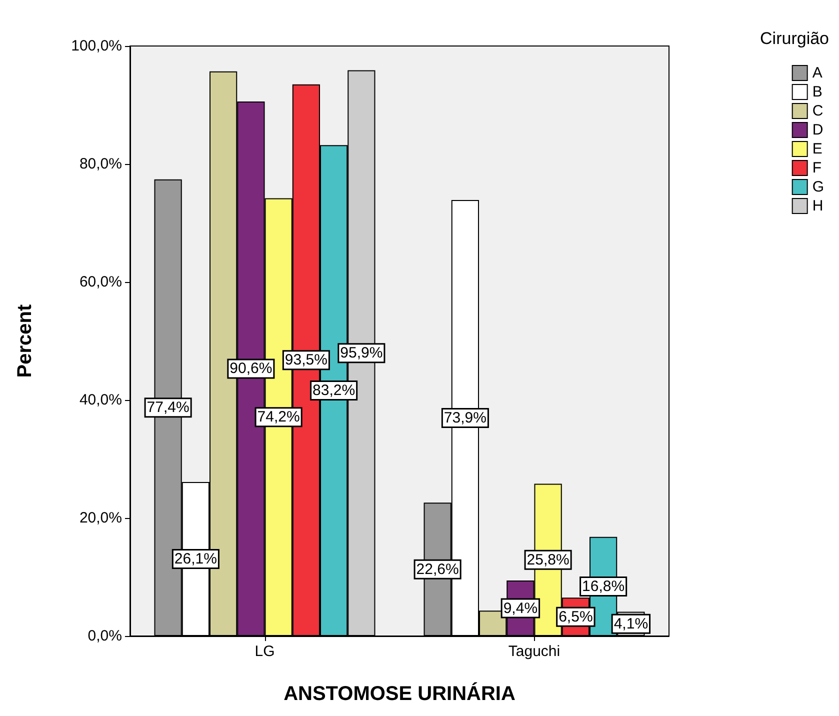 This screenshot has height=716, width=839. I want to click on legend-label: A, so click(817, 73).